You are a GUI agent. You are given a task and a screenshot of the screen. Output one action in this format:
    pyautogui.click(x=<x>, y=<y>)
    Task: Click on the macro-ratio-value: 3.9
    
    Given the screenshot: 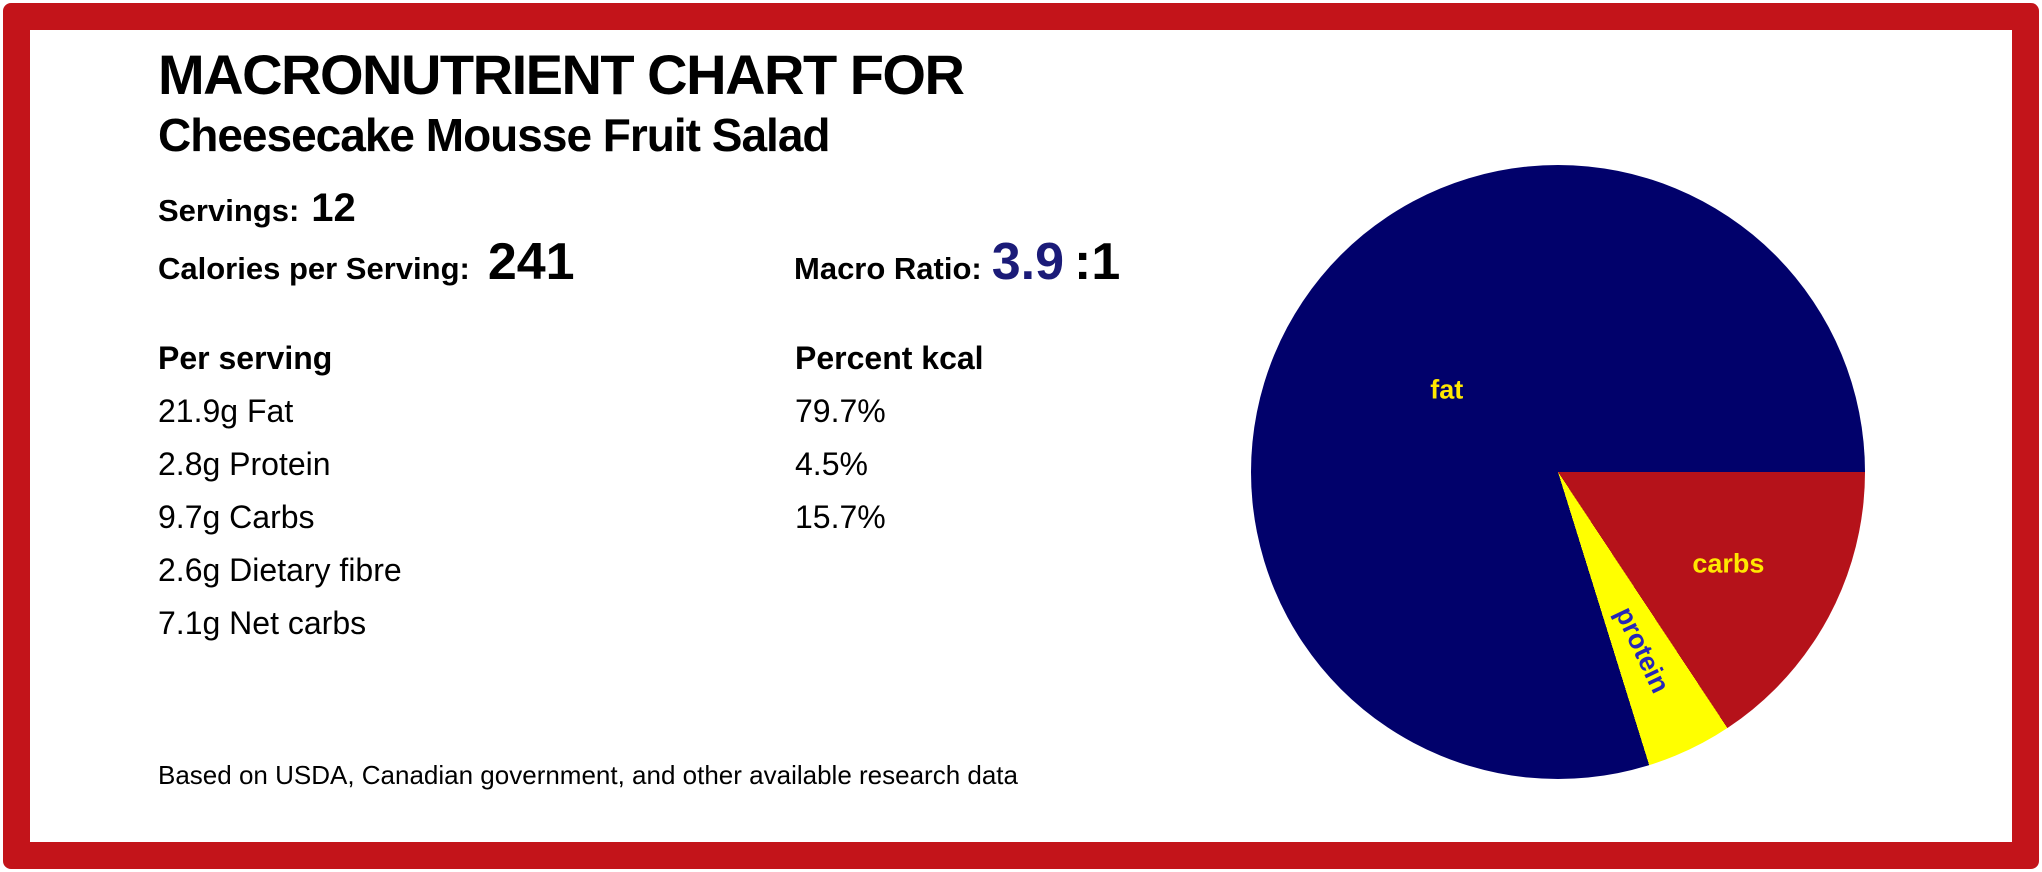 What is the action you would take?
    pyautogui.click(x=1028, y=262)
    